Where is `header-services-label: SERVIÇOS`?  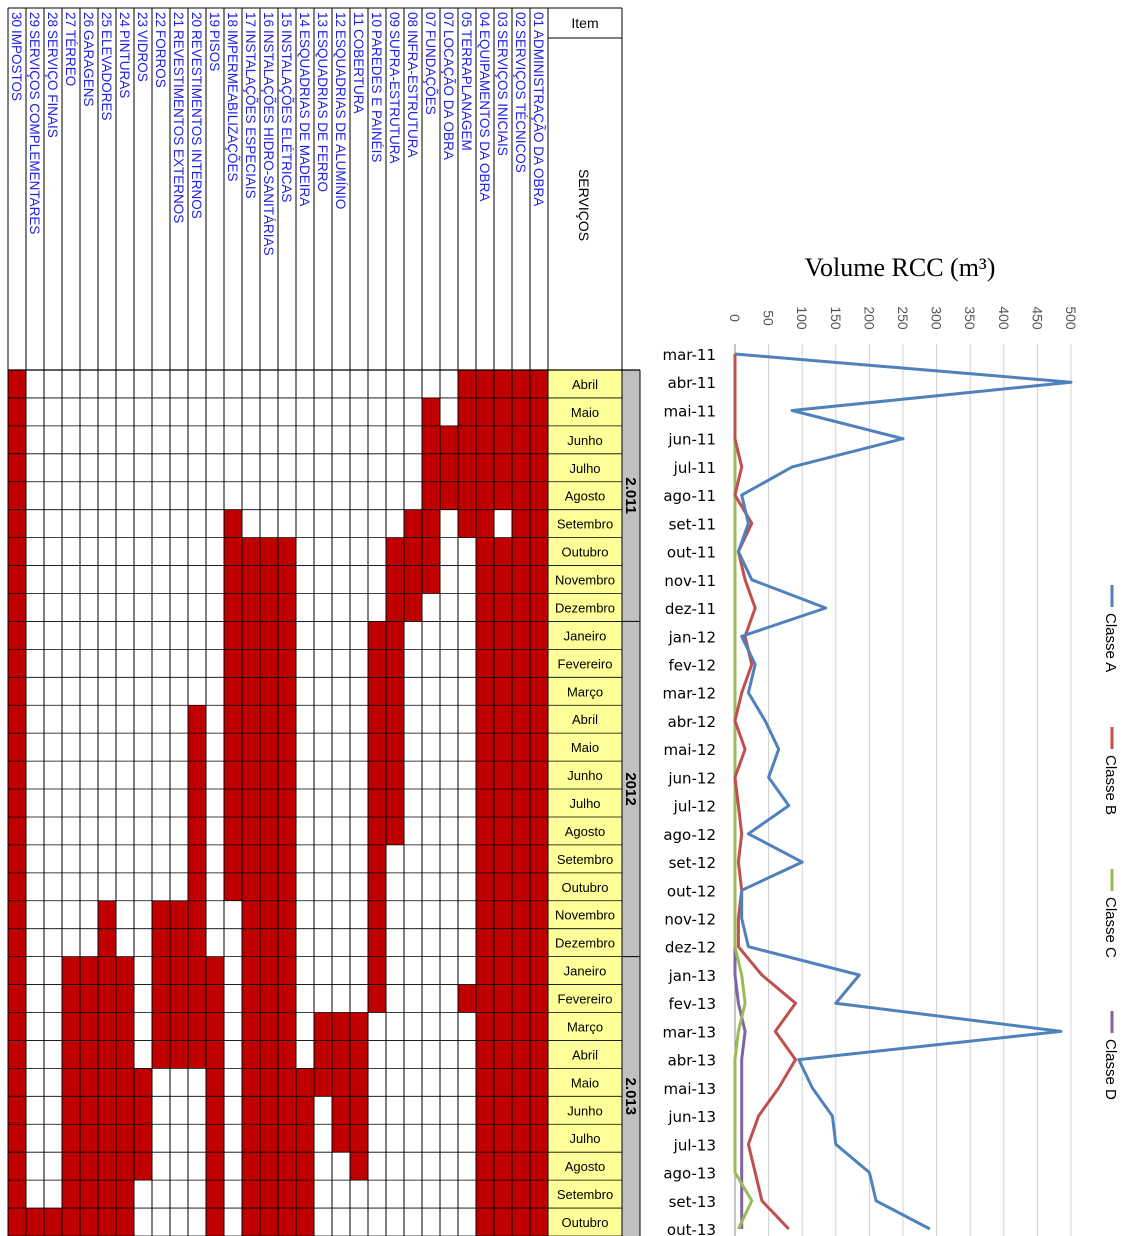
header-services-label: SERVIÇOS is located at coordinates (584, 205).